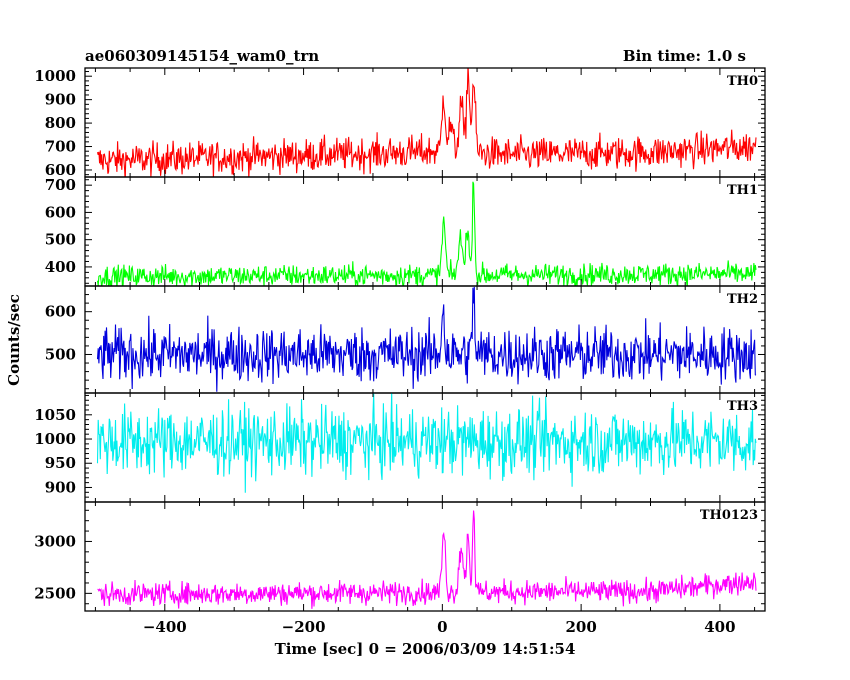 This screenshot has width=850, height=680. Describe the element at coordinates (742, 81) in the screenshot. I see `panel-label: TH0` at that location.